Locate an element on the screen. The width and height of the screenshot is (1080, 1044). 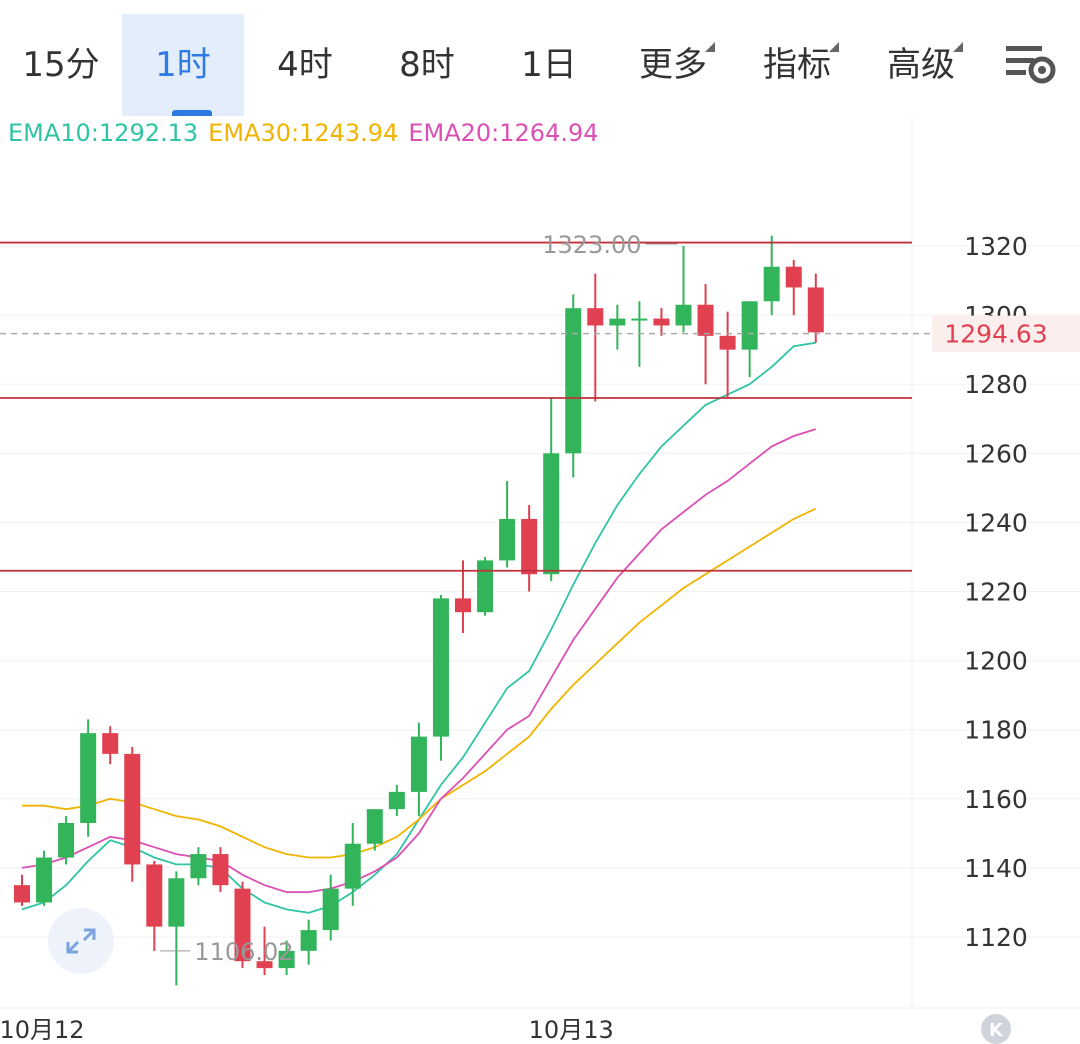
tab-0: 15分 is located at coordinates (61, 65).